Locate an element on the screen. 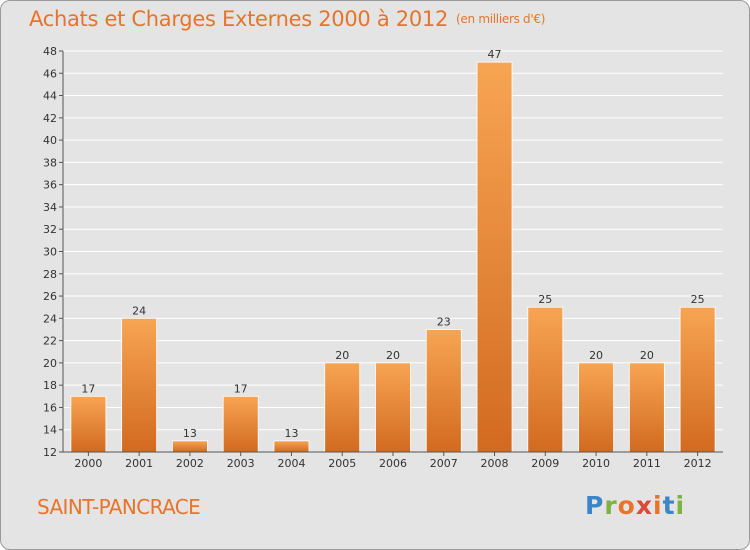 This screenshot has width=750, height=550. data-label: 24 is located at coordinates (139, 310).